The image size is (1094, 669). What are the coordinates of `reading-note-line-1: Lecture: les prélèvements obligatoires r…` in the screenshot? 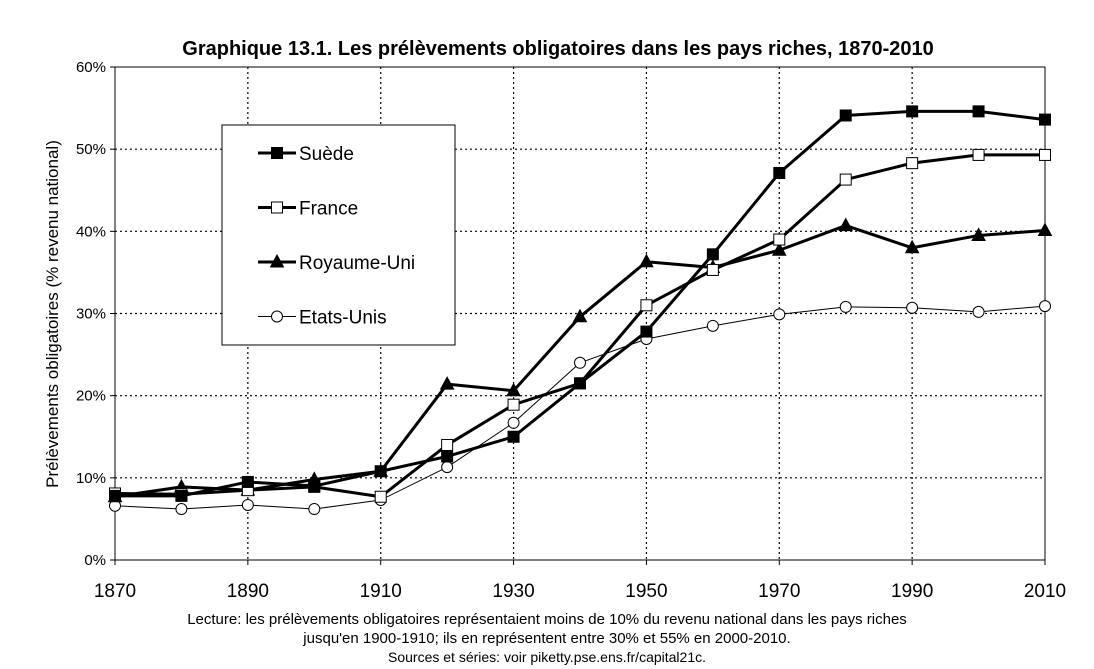 It's located at (547, 619).